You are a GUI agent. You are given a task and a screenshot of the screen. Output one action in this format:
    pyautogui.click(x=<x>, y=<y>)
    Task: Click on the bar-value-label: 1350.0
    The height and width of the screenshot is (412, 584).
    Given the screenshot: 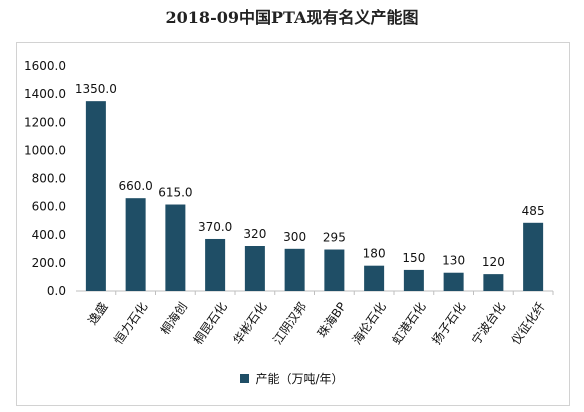 What is the action you would take?
    pyautogui.click(x=96, y=89)
    